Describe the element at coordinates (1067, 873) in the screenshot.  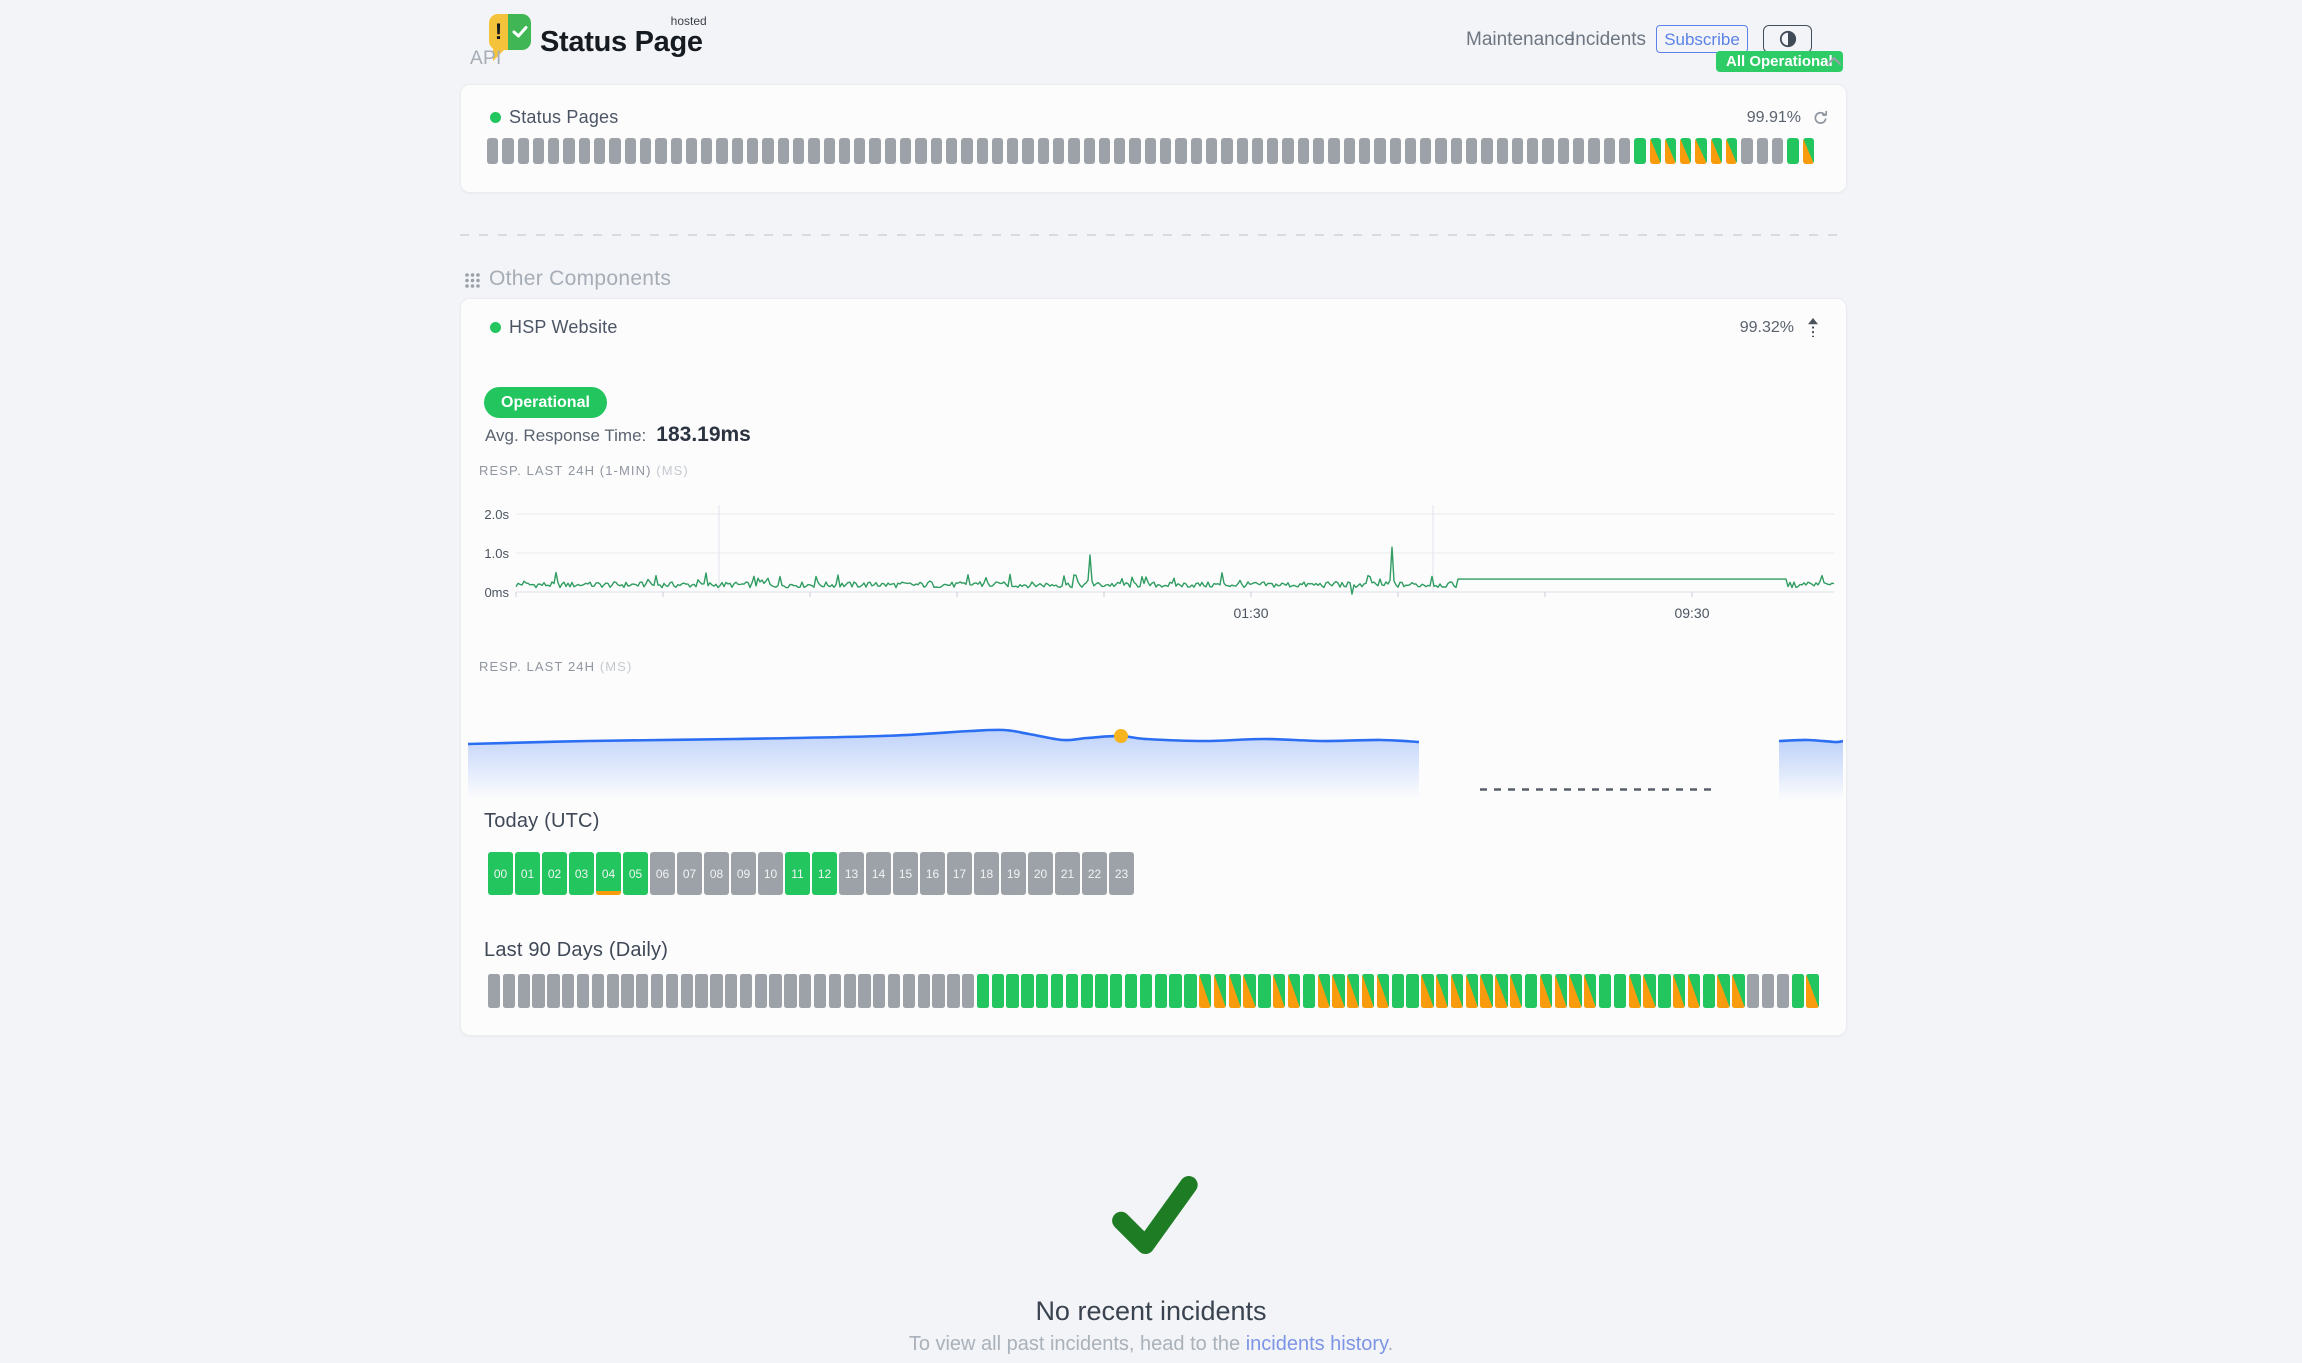
I see `hour-block: 21` at that location.